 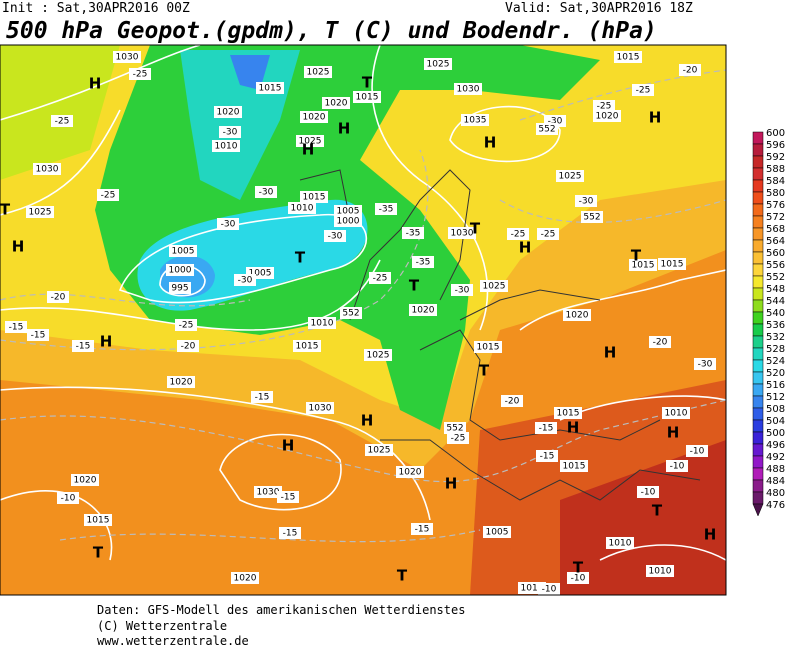 I want to click on colorbar-tick-label: 580, so click(x=775, y=193).